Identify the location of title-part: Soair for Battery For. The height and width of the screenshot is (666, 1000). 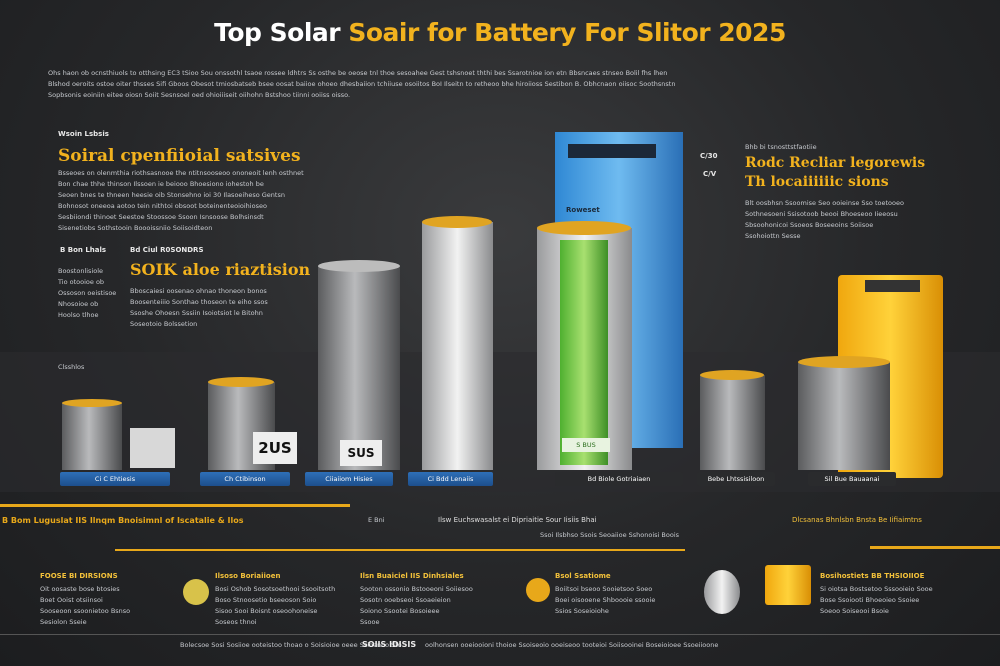
(488, 32).